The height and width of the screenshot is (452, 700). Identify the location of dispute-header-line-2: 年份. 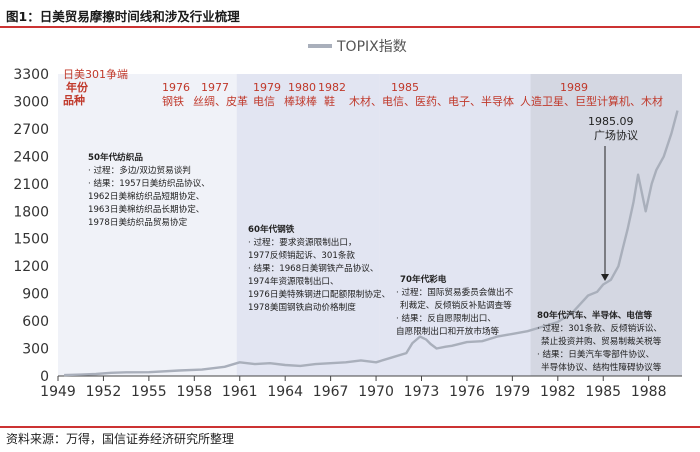
(77, 87).